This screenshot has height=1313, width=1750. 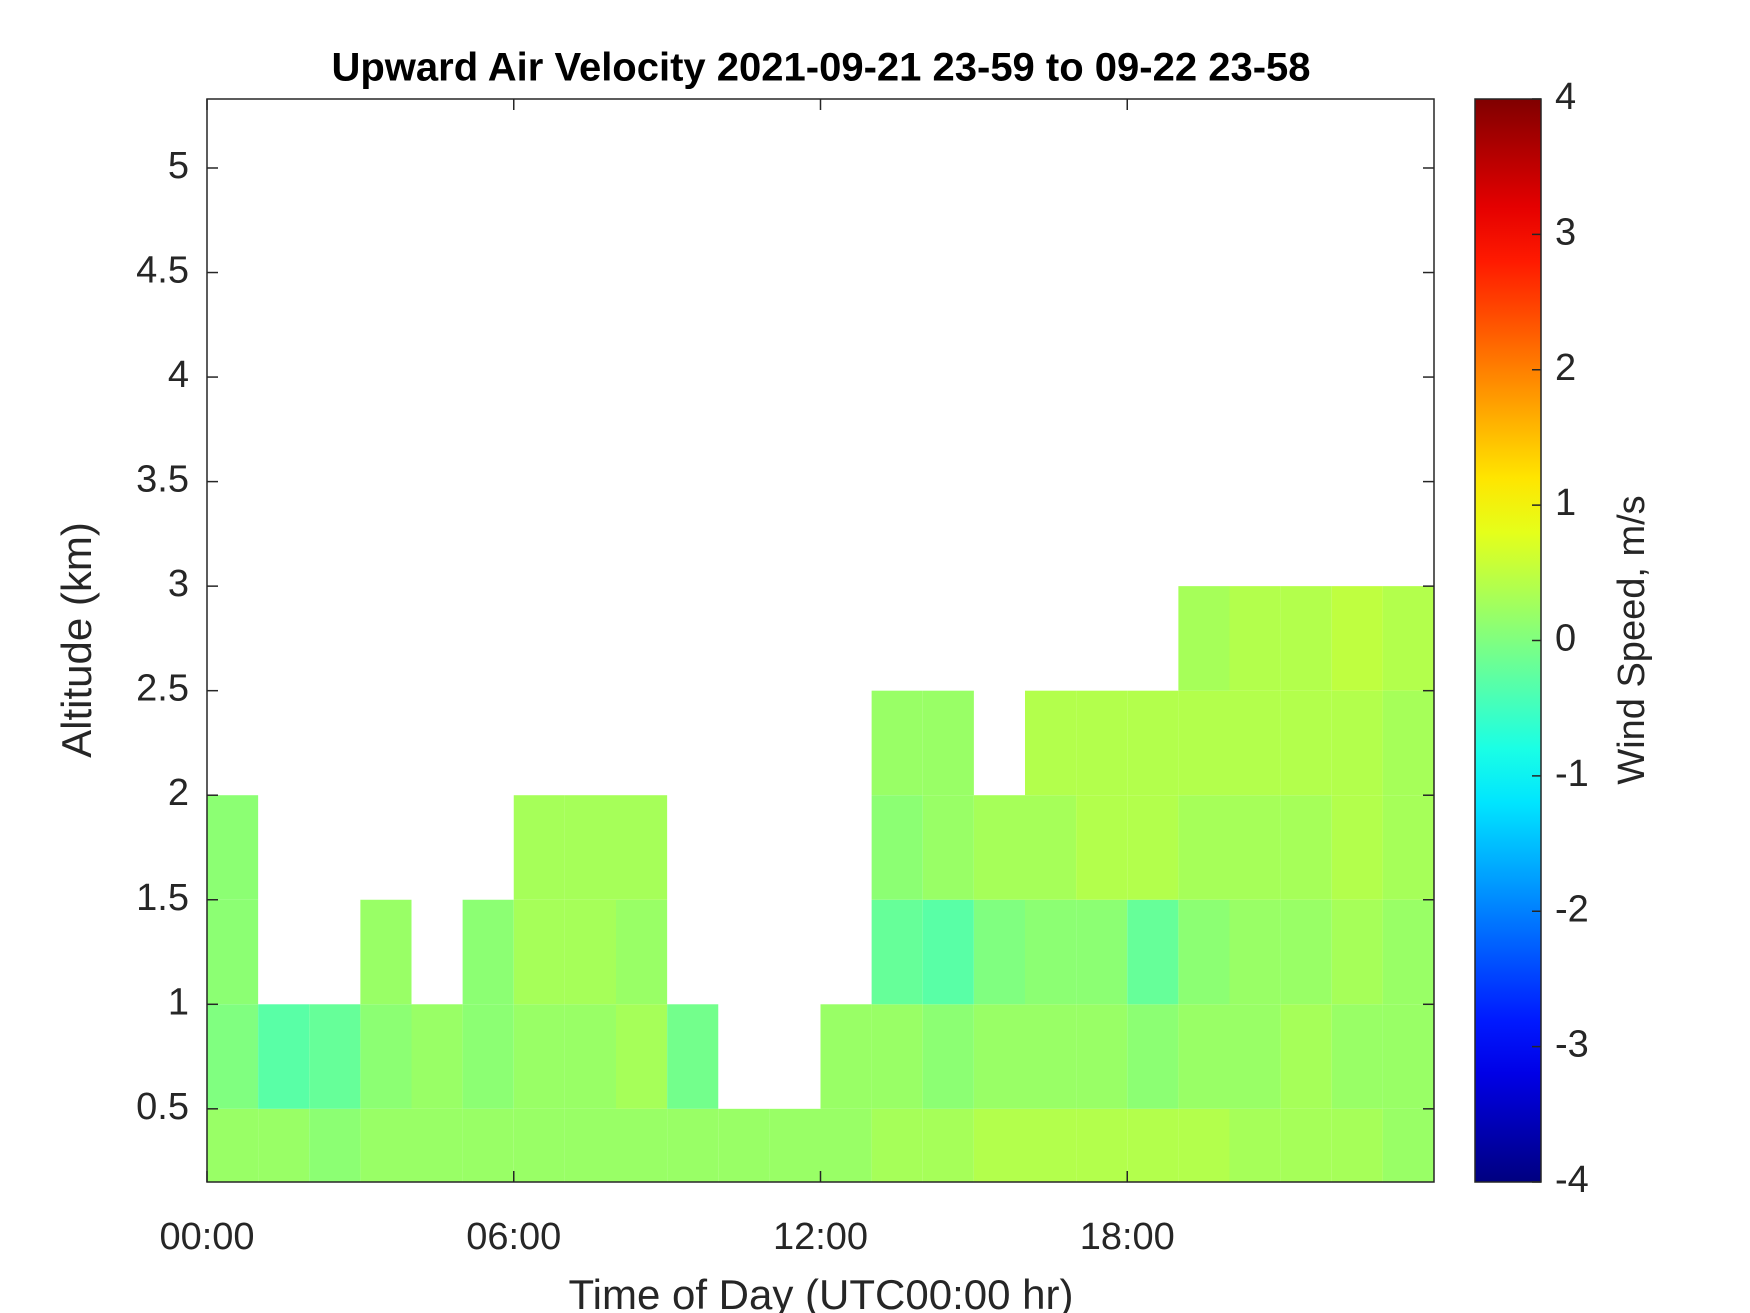 What do you see at coordinates (1565, 368) in the screenshot?
I see `colorbar-tick-label: 2` at bounding box center [1565, 368].